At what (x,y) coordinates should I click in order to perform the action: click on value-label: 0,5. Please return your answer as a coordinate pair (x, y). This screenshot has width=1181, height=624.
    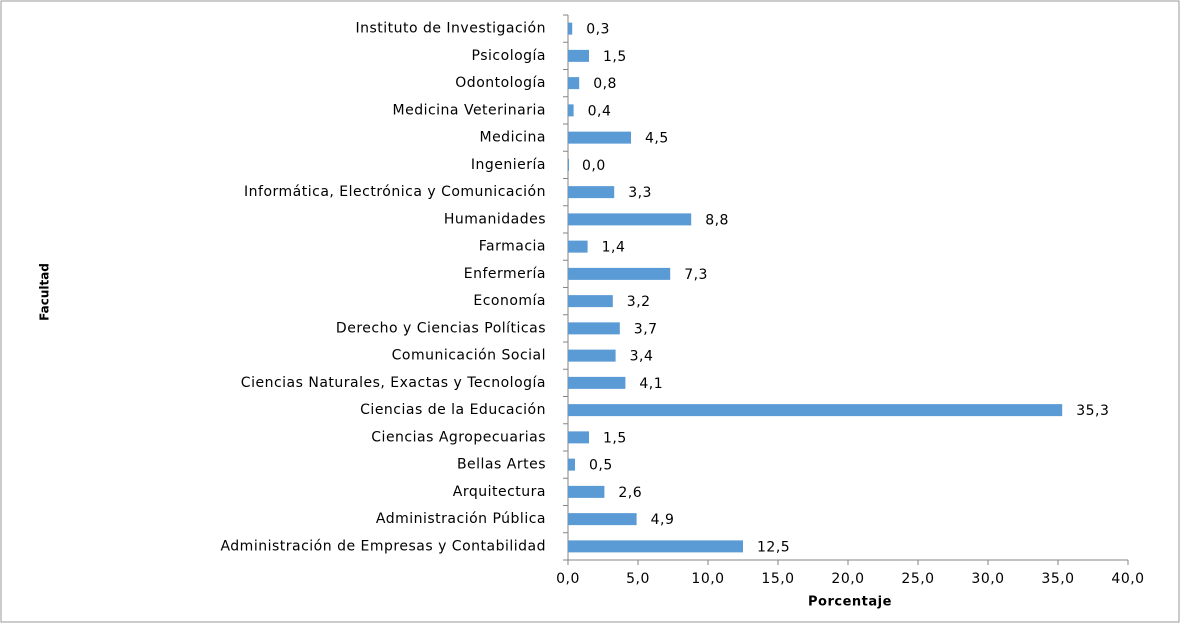
    Looking at the image, I should click on (601, 466).